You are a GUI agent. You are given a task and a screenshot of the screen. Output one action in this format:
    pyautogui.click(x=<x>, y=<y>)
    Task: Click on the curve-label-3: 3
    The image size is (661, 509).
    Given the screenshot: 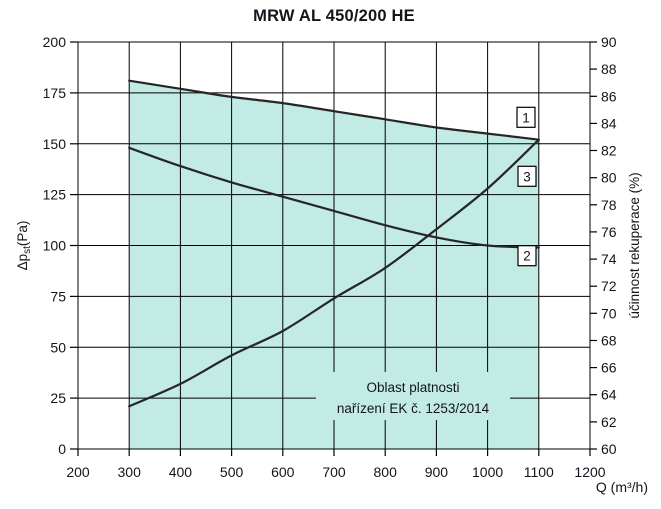 What is the action you would take?
    pyautogui.click(x=527, y=176)
    